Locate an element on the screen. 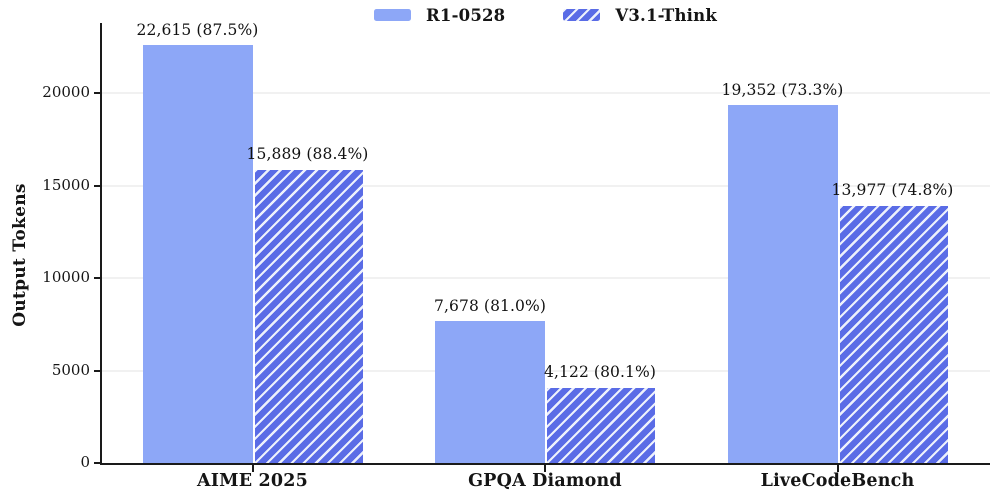  legend-item: V3.1-Think is located at coordinates (640, 15).